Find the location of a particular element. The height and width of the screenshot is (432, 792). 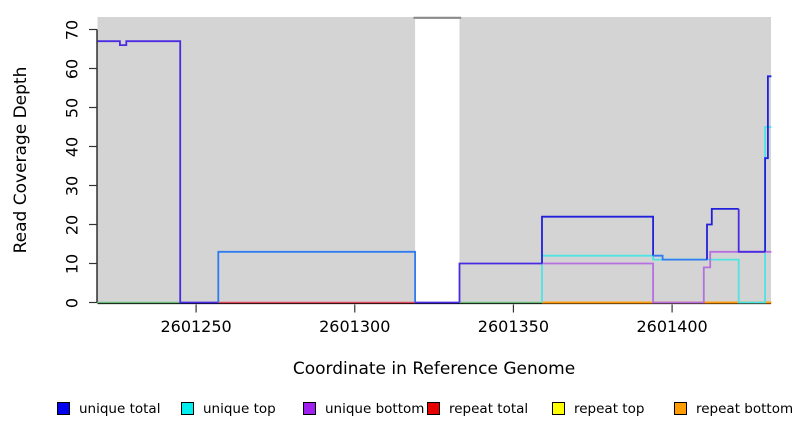

legend-item-unique-bottom: unique bottom is located at coordinates (364, 408).